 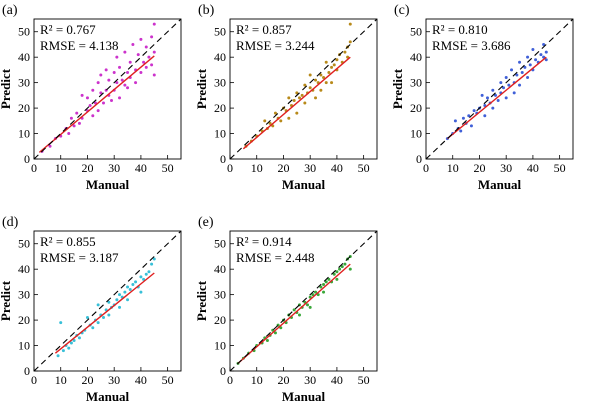 What do you see at coordinates (533, 168) in the screenshot?
I see `x-tick-label: 40` at bounding box center [533, 168].